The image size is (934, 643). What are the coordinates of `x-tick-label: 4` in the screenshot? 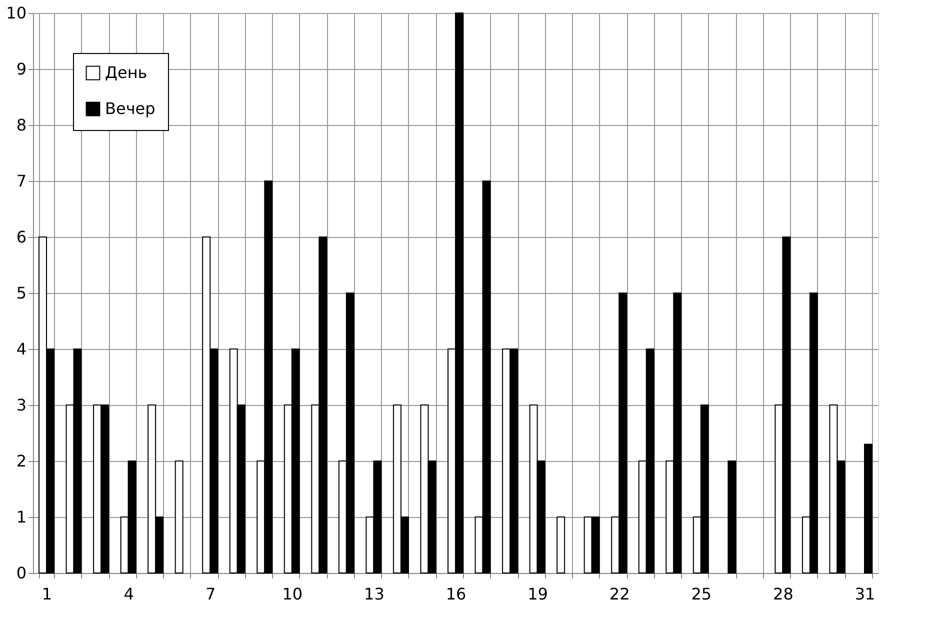 It's located at (129, 594).